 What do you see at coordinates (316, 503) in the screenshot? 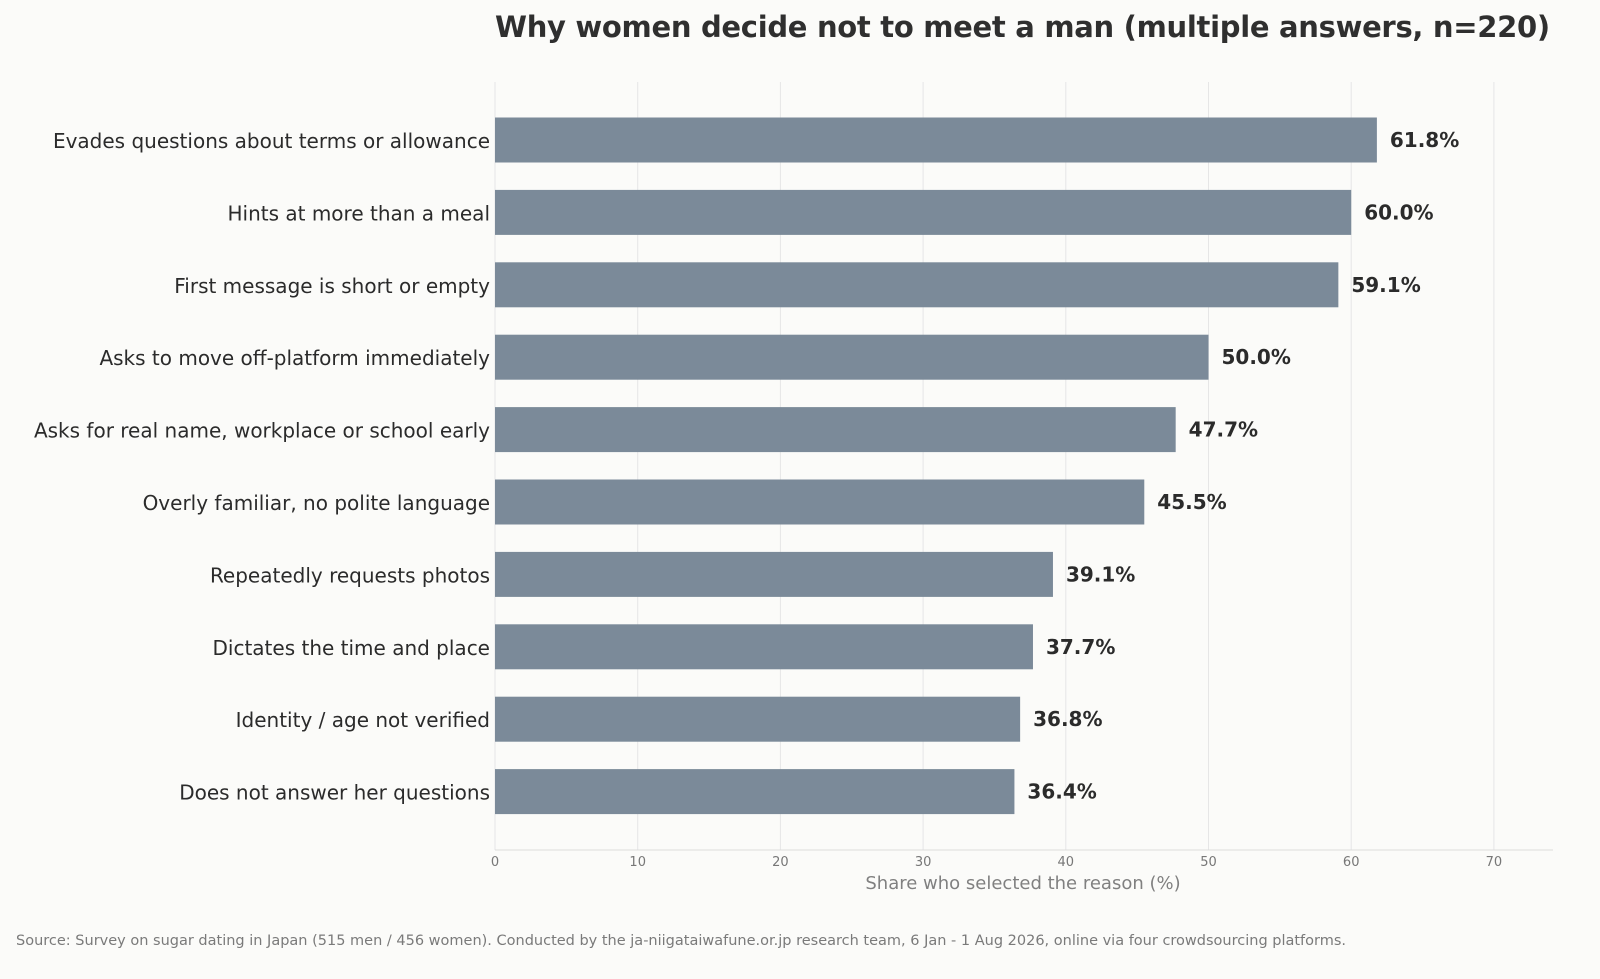
I see `category-label: Overly familiar, no polite language` at bounding box center [316, 503].